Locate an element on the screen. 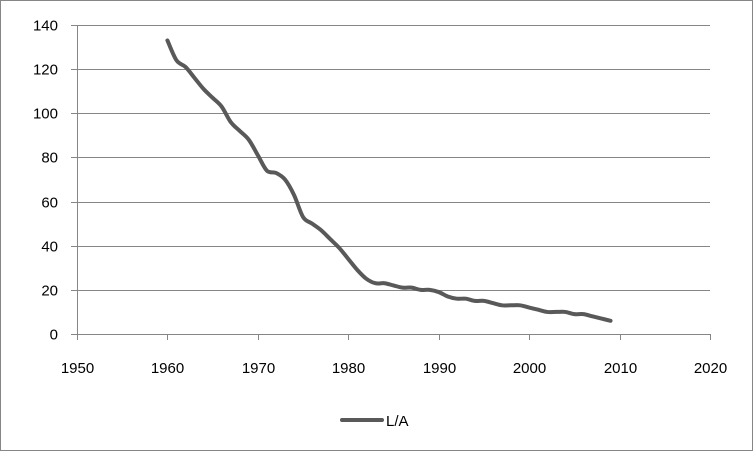 This screenshot has height=452, width=753. x-tick-label: 1950 is located at coordinates (77, 368).